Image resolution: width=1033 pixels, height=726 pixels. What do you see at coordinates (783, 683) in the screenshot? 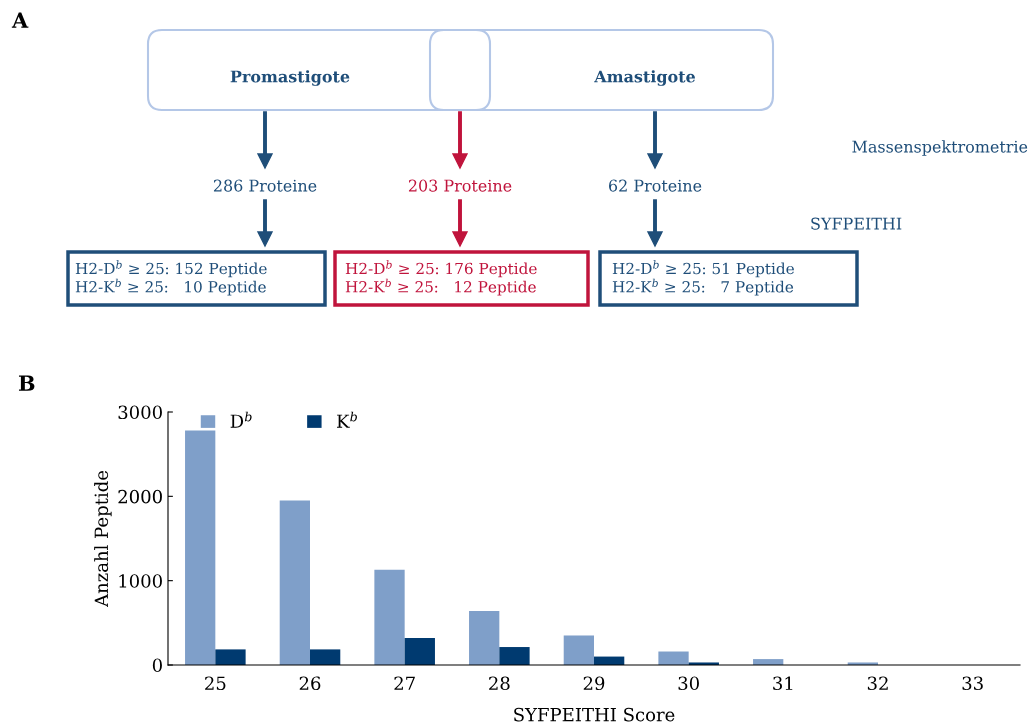
I see `x-tick-label: 31` at bounding box center [783, 683].